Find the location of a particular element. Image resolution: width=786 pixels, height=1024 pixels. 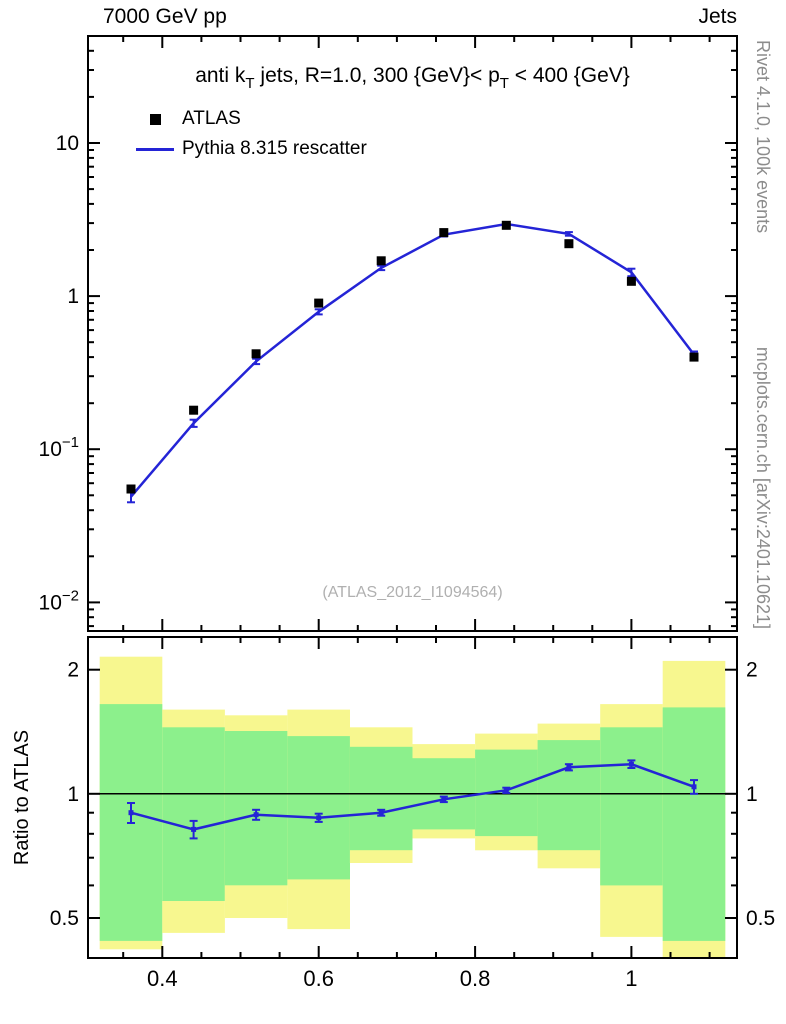

ratio-y-axis-label: Ratio to ATLAS is located at coordinates (22, 797).